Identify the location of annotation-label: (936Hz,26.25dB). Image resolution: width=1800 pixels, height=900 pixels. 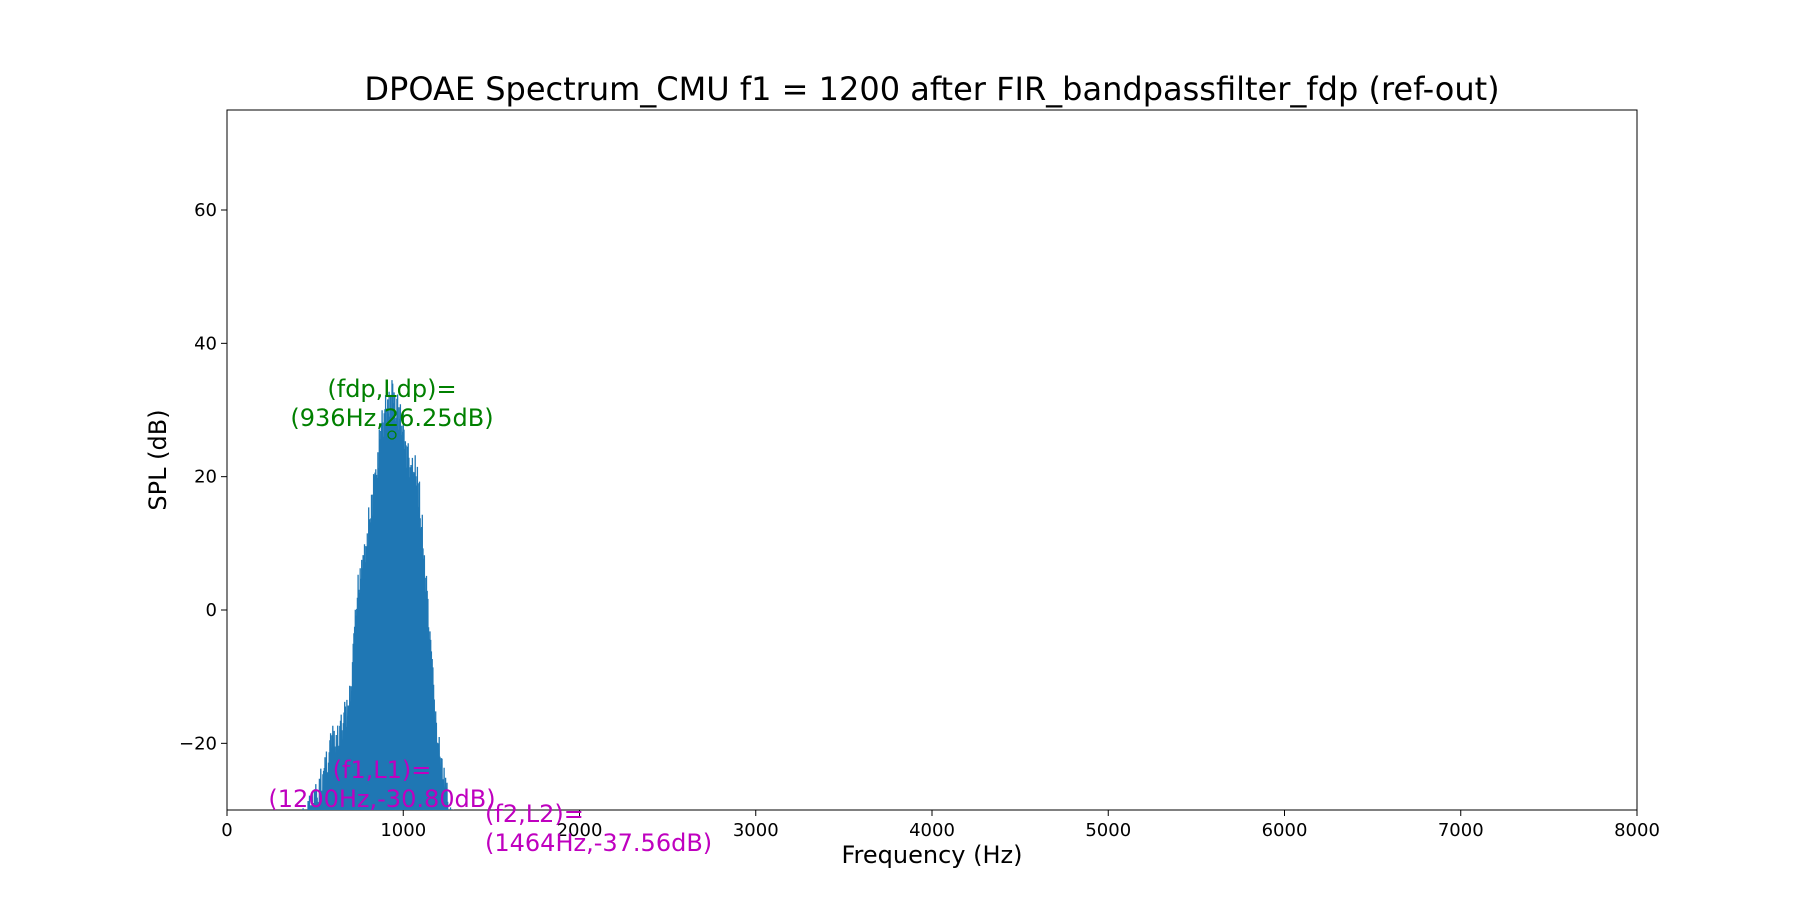
(391, 418).